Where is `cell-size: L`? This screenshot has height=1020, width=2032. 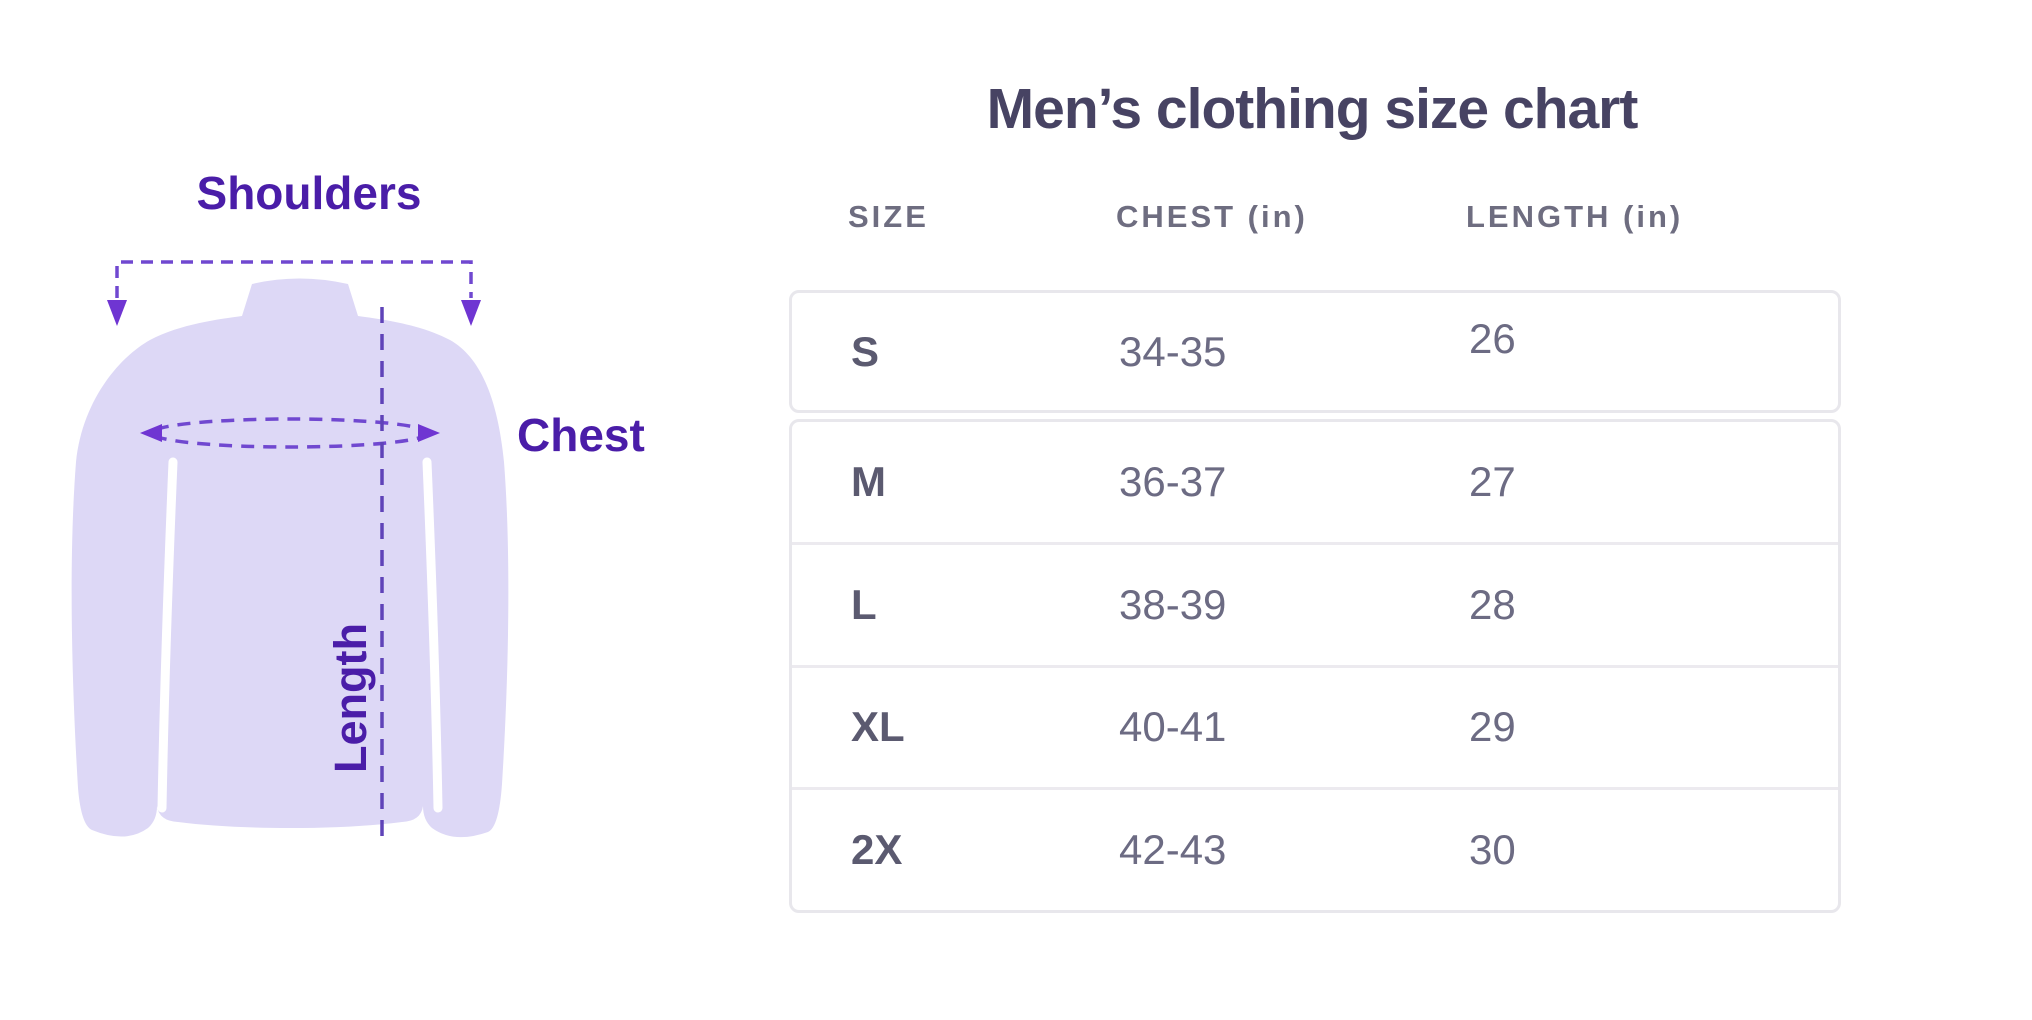 cell-size: L is located at coordinates (864, 604).